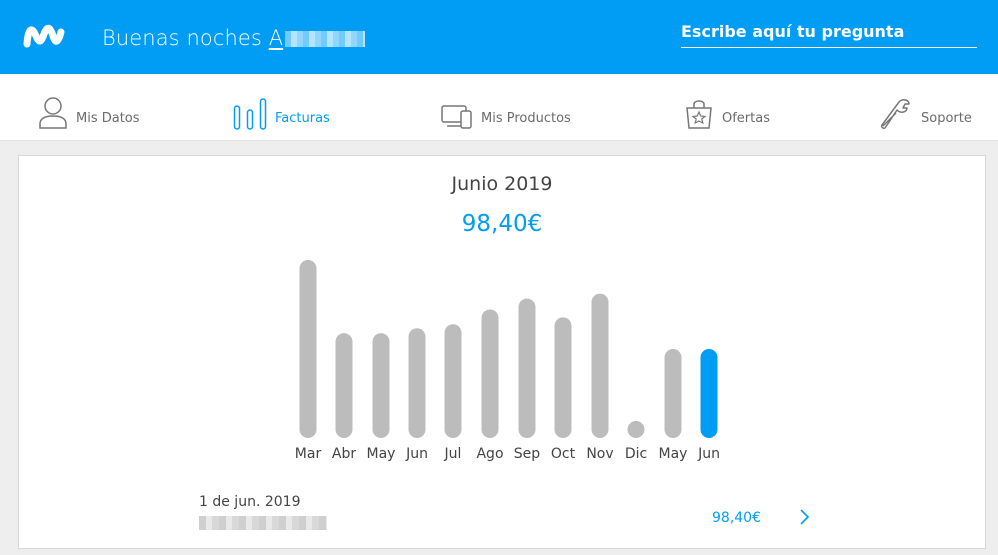  Describe the element at coordinates (526, 118) in the screenshot. I see `nav-label: Mis Productos` at that location.